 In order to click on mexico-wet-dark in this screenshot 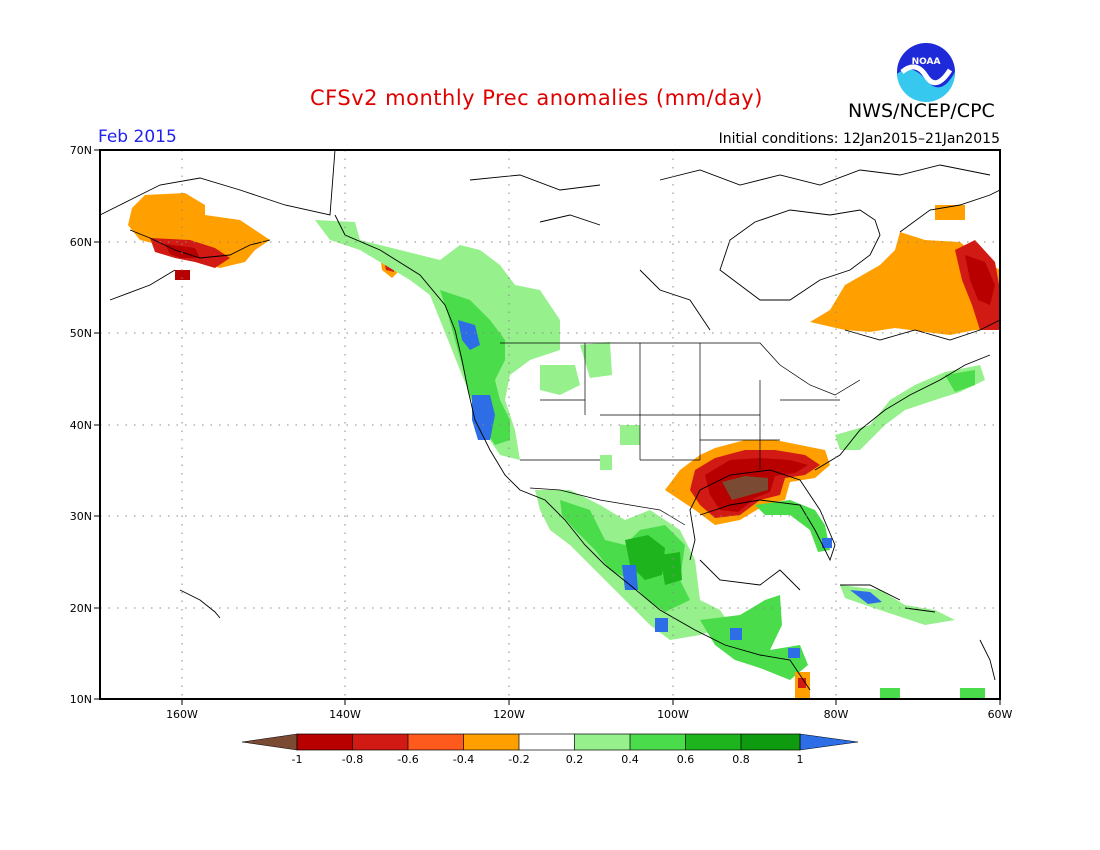, I will do `click(653, 560)`.